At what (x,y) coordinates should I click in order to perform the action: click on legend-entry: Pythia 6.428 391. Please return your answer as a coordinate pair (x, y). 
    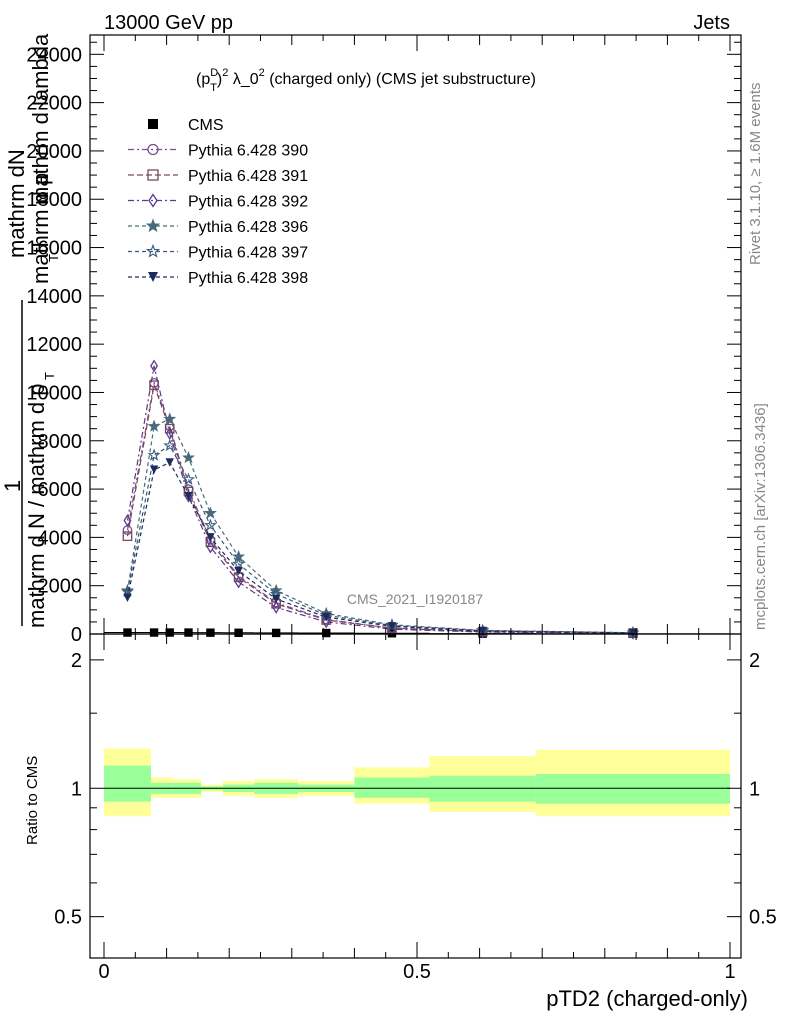
    Looking at the image, I should click on (218, 176).